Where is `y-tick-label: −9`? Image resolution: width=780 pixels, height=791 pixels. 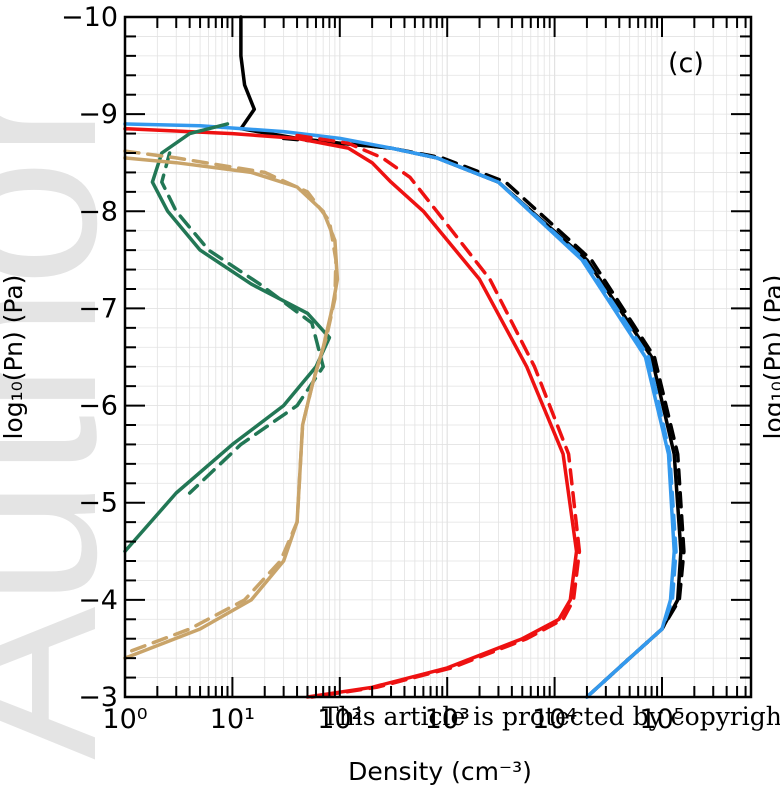 y-tick-label: −9 is located at coordinates (98, 114).